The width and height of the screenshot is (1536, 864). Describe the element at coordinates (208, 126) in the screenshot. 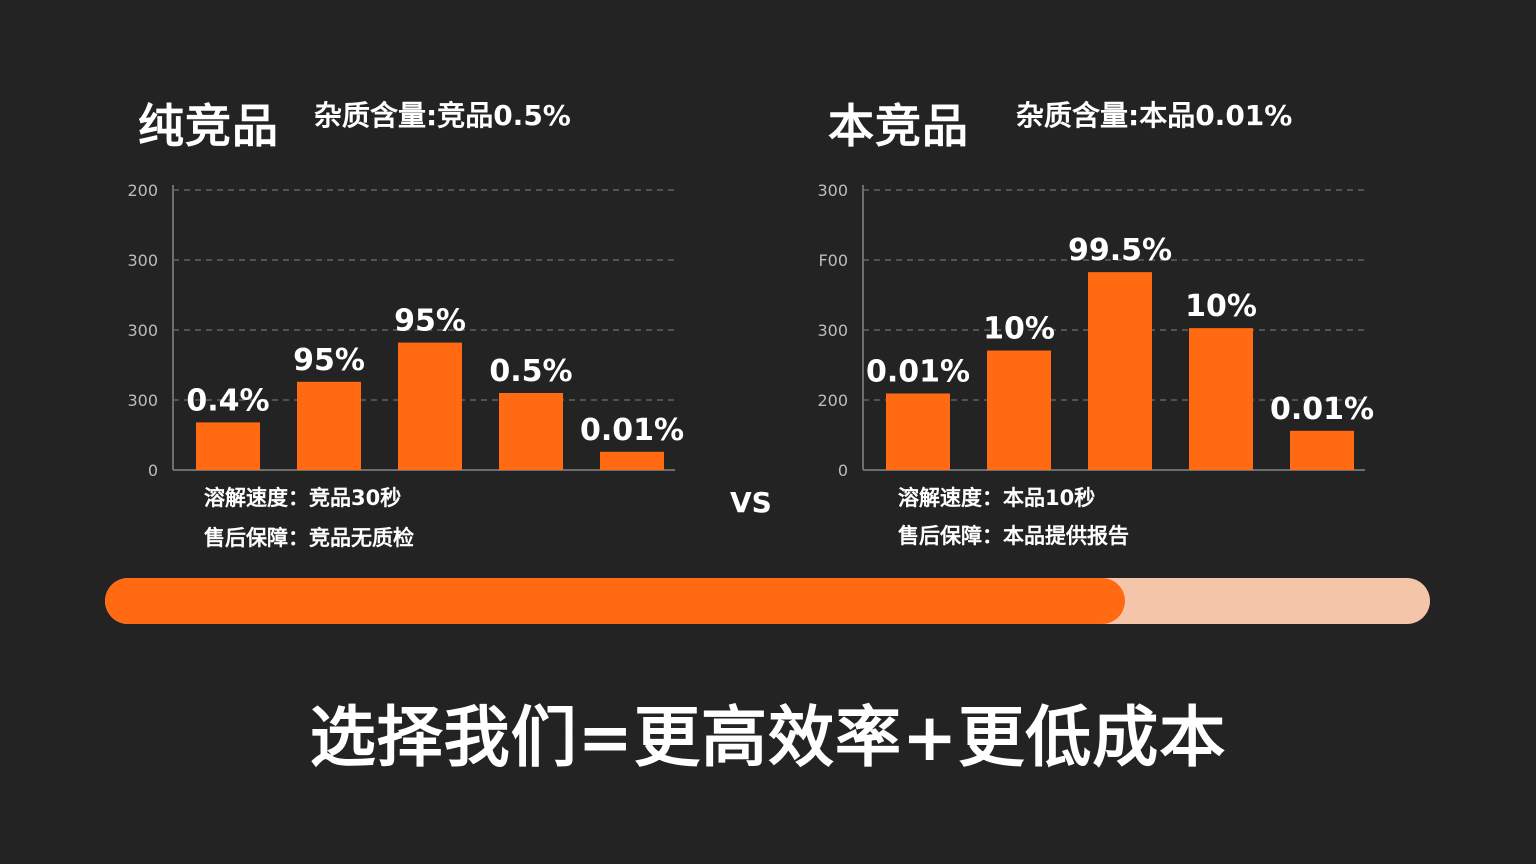

I see `panel-title: 纯竞品` at that location.